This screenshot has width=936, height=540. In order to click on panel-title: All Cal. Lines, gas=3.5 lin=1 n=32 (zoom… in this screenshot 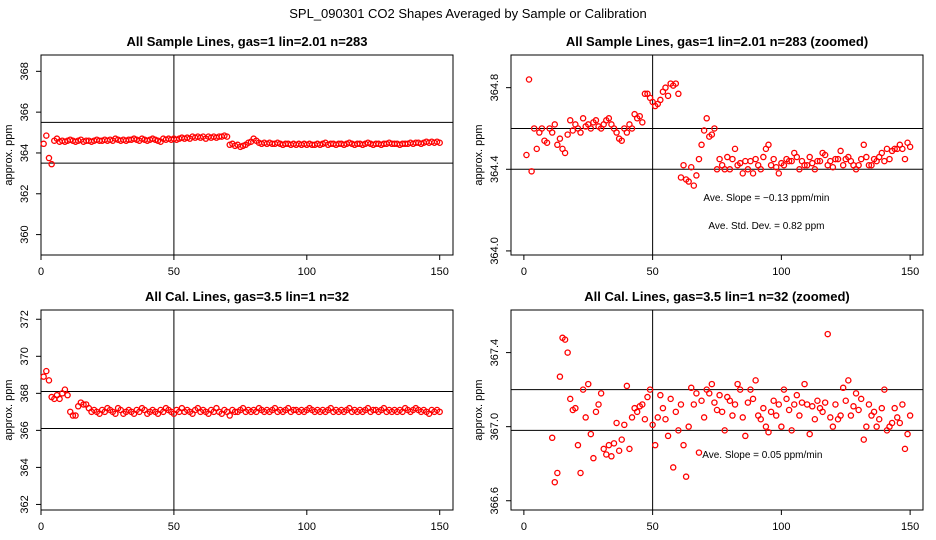, I will do `click(717, 296)`.